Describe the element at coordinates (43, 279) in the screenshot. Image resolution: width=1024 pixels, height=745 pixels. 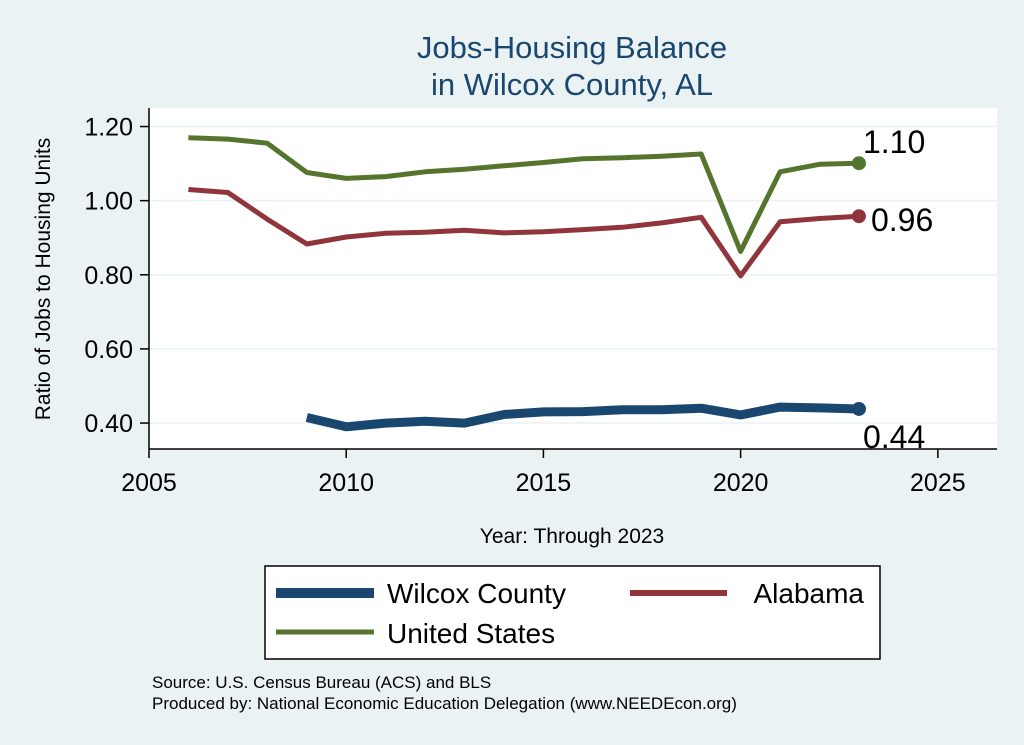
I see `y-axis-title: Ratio of Jobs to Housing Units` at that location.